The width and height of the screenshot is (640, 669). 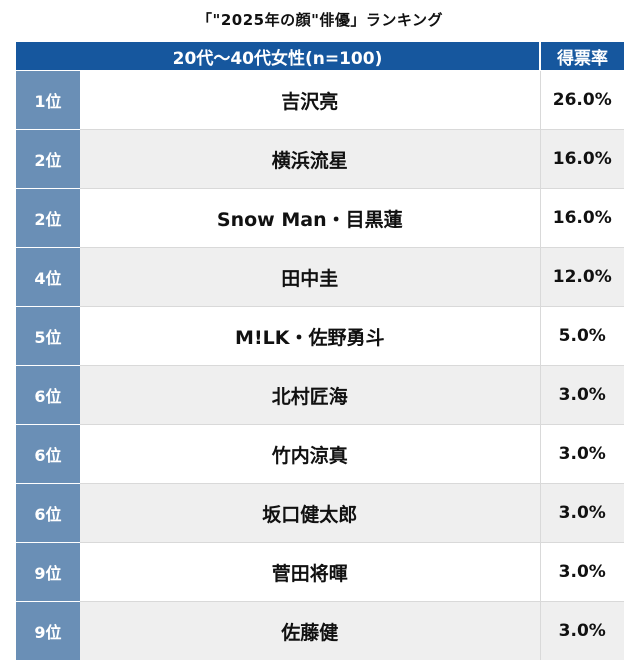 I want to click on table-row: 1位 吉沢亮 26.0%, so click(x=320, y=100).